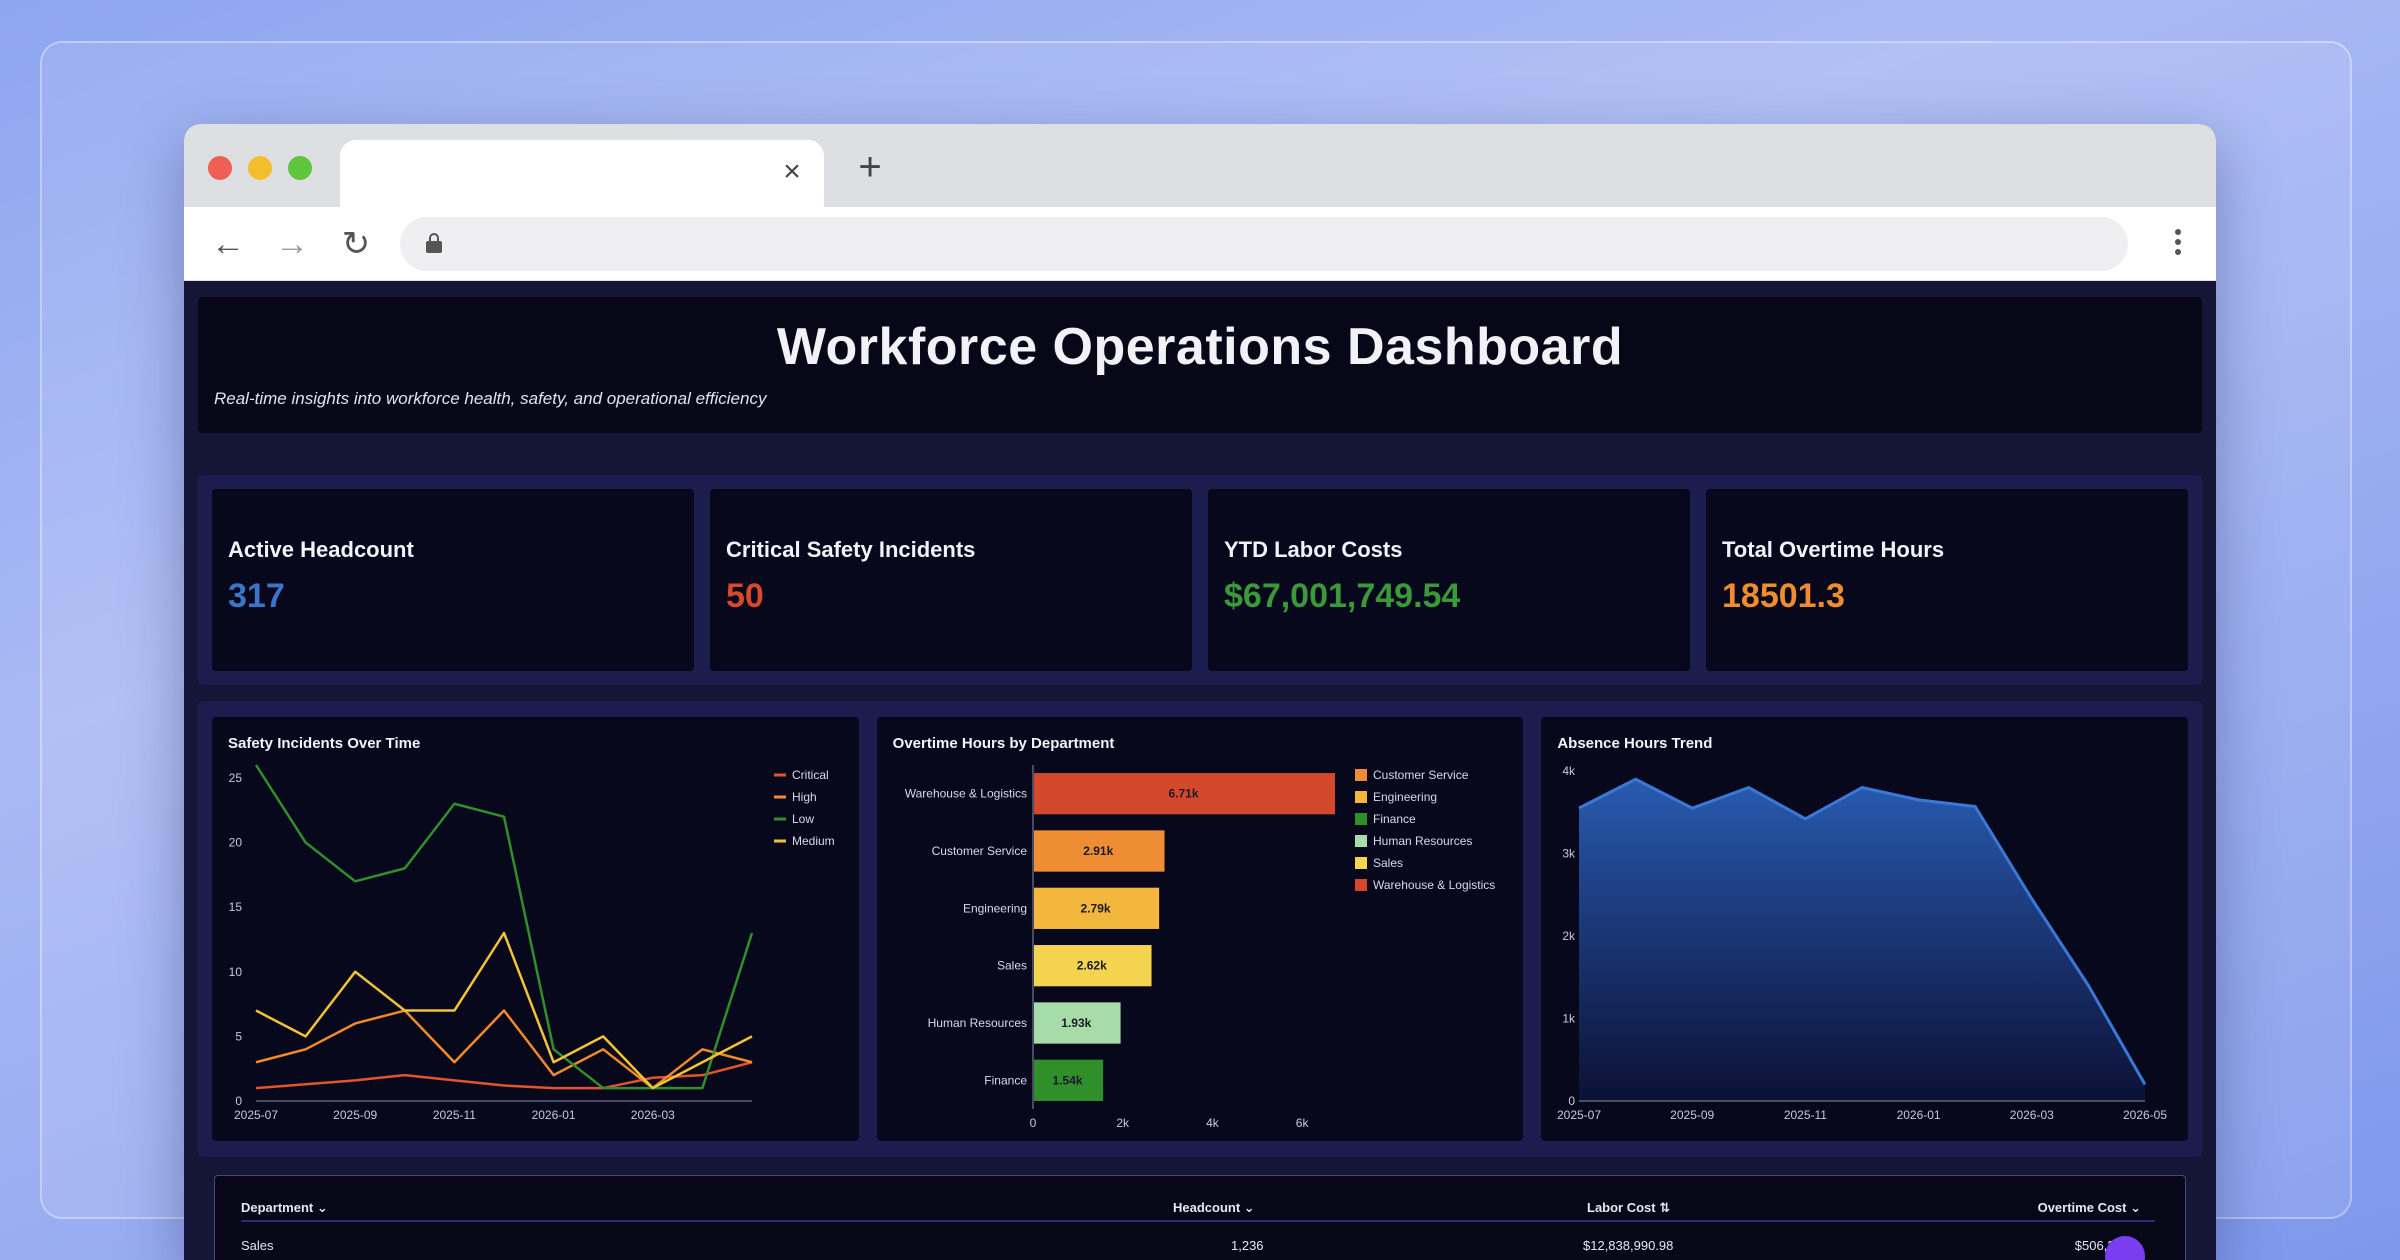 This screenshot has width=2400, height=1260. I want to click on legend-label: Medium, so click(813, 841).